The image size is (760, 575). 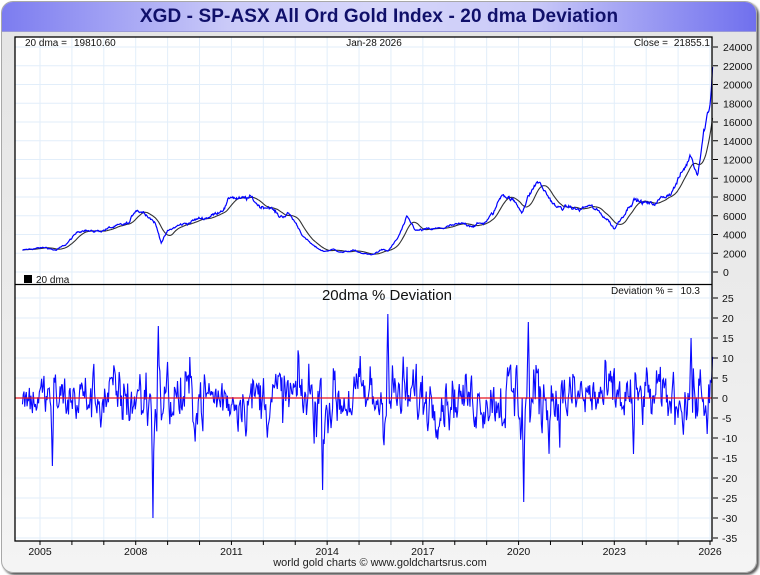 I want to click on price-y-tick-label: 6000, so click(x=735, y=217).